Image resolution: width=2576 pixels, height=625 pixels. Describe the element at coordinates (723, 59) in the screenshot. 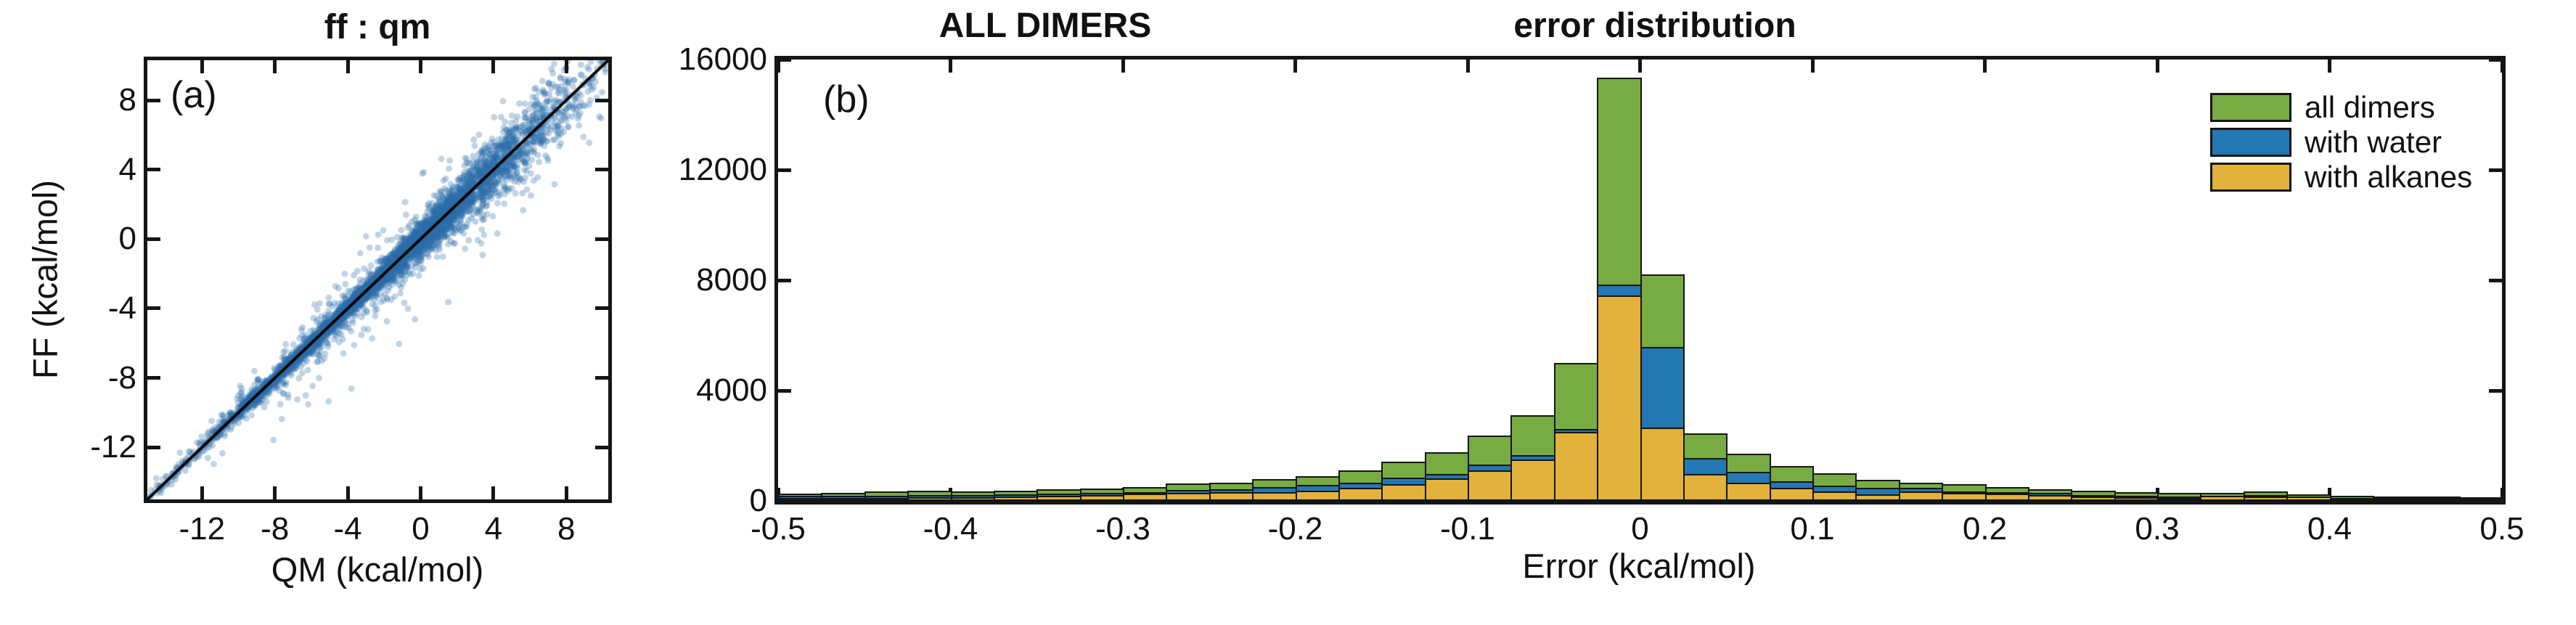

I see `y-tick-label: 16000` at that location.